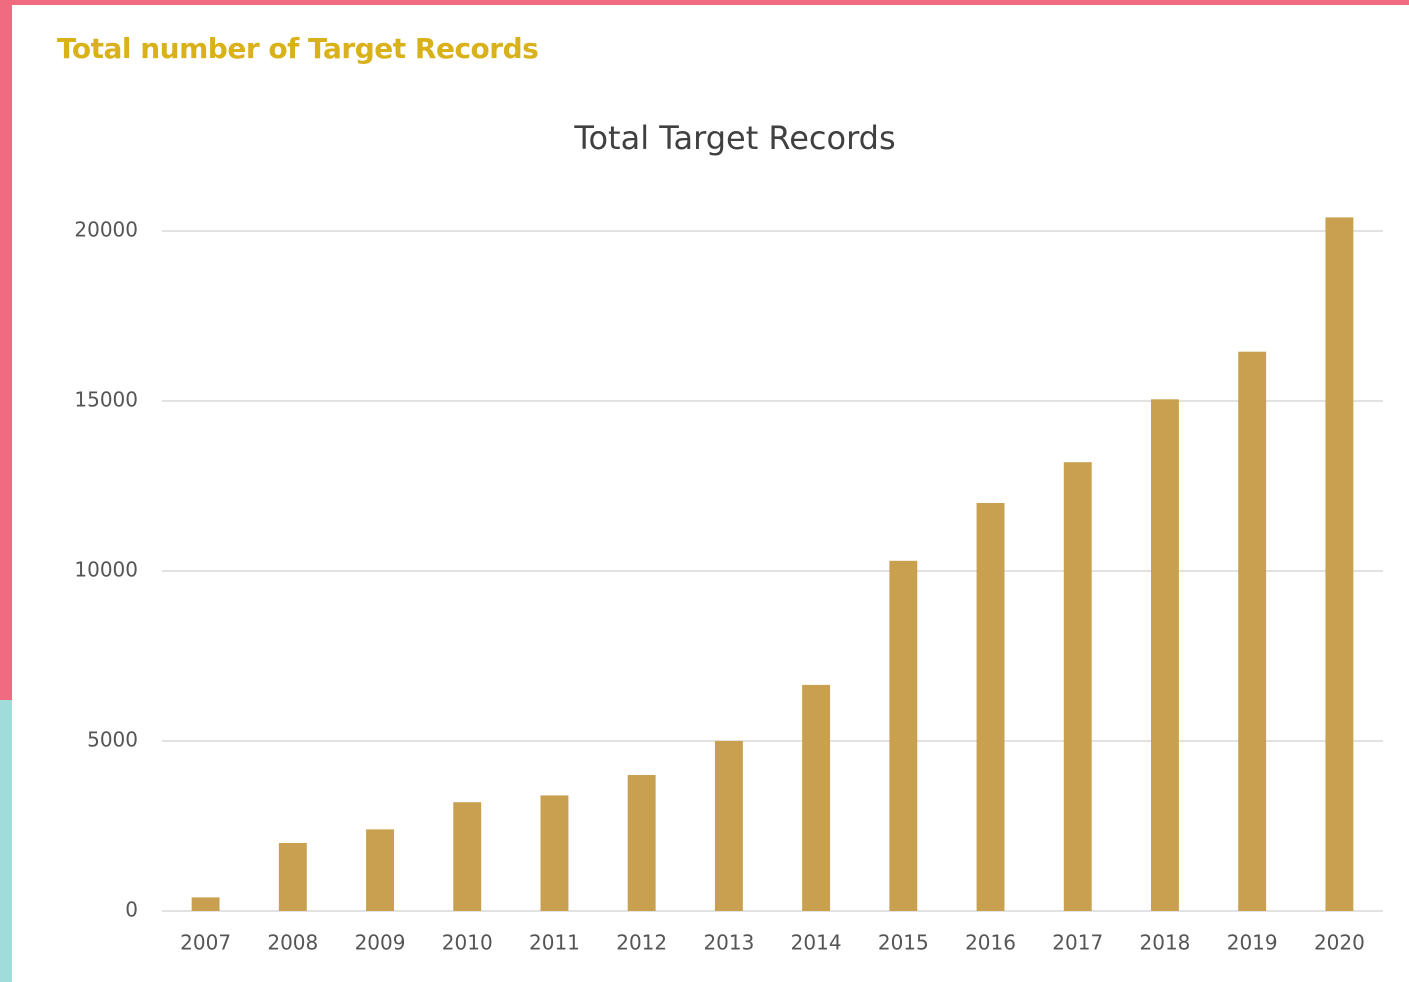  I want to click on y-tick-label: 10000, so click(106, 570).